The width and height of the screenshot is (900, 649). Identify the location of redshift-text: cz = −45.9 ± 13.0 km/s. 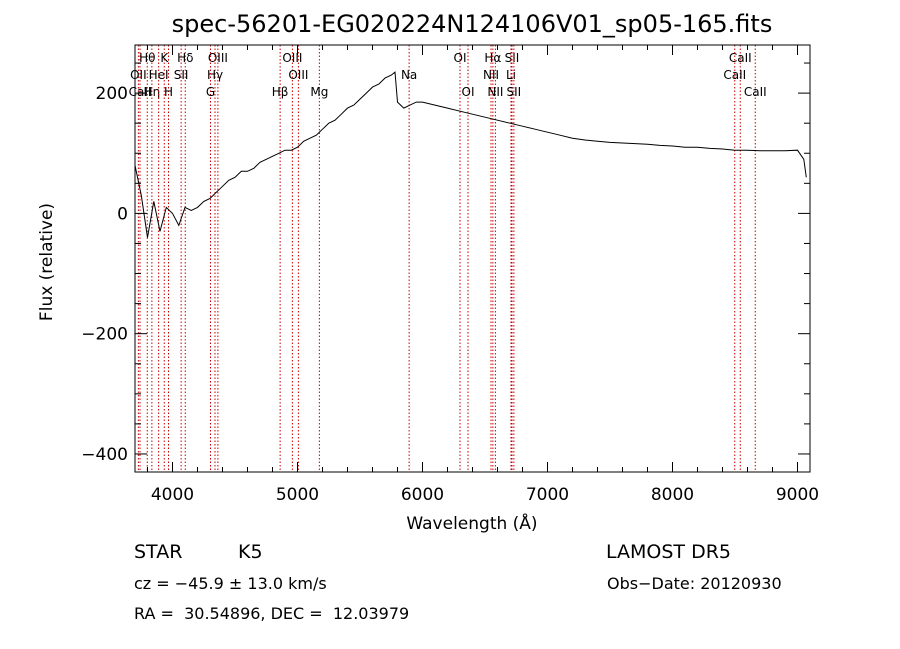
(230, 583).